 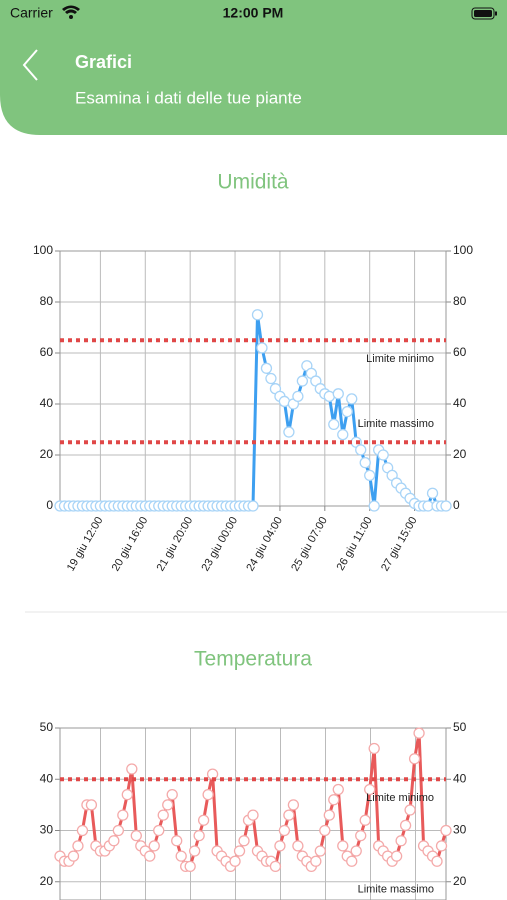 What do you see at coordinates (130, 544) in the screenshot?
I see `x-tick-label: 20 giu 16:00` at bounding box center [130, 544].